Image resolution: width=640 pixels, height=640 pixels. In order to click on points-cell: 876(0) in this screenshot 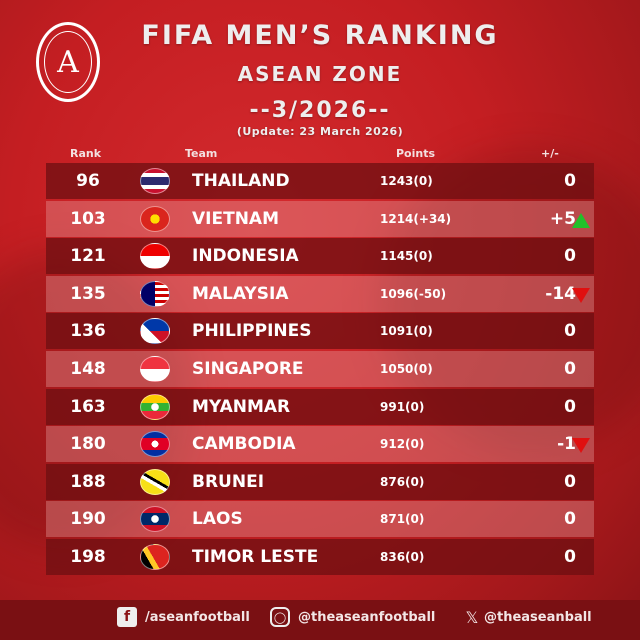, I will do `click(402, 481)`.